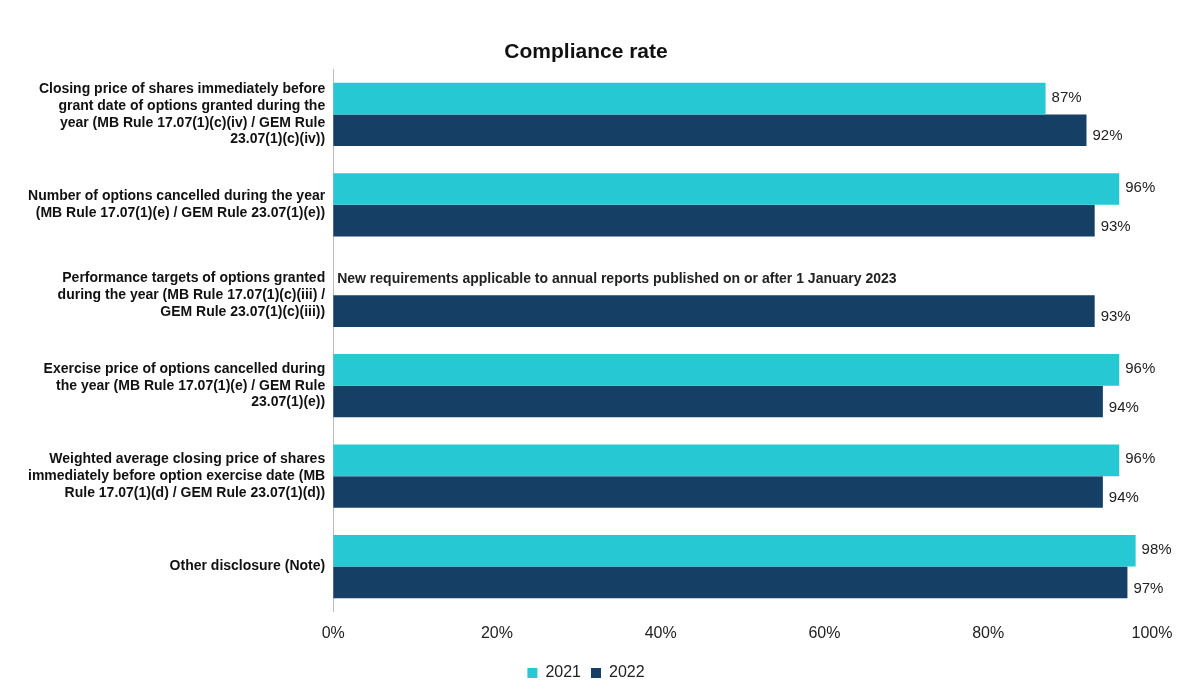 The width and height of the screenshot is (1197, 696). I want to click on chart-title: Compliance rate, so click(586, 51).